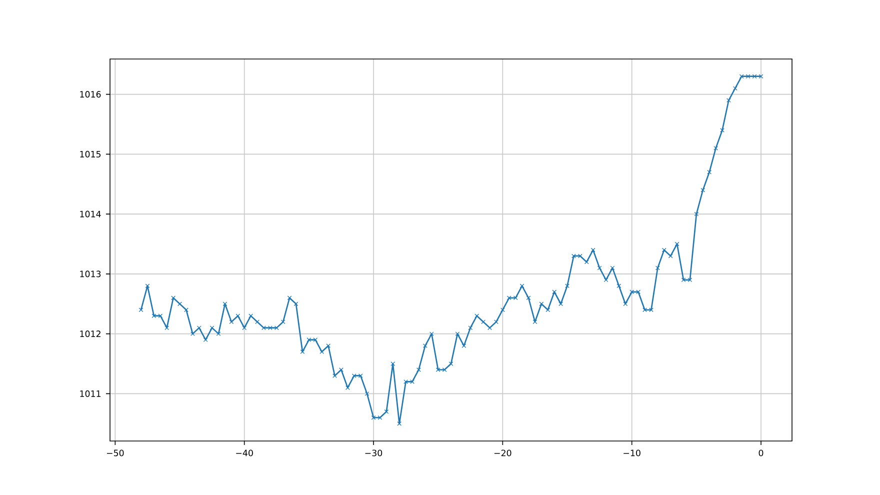 The image size is (880, 495). I want to click on y-tick-label: 1016, so click(90, 94).